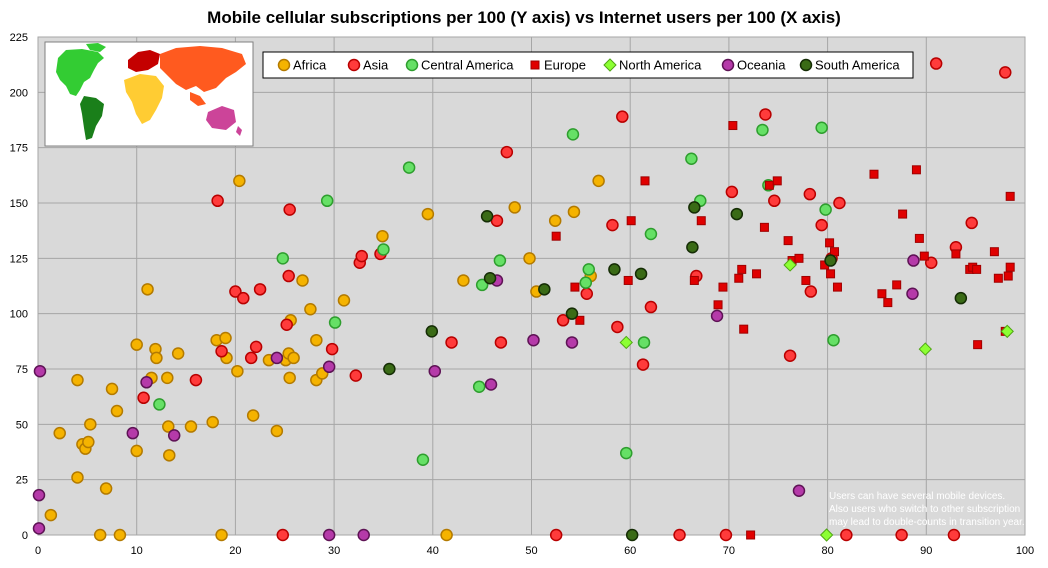 Image resolution: width=1048 pixels, height=568 pixels. What do you see at coordinates (38, 551) in the screenshot?
I see `x-tick-label: 0` at bounding box center [38, 551].